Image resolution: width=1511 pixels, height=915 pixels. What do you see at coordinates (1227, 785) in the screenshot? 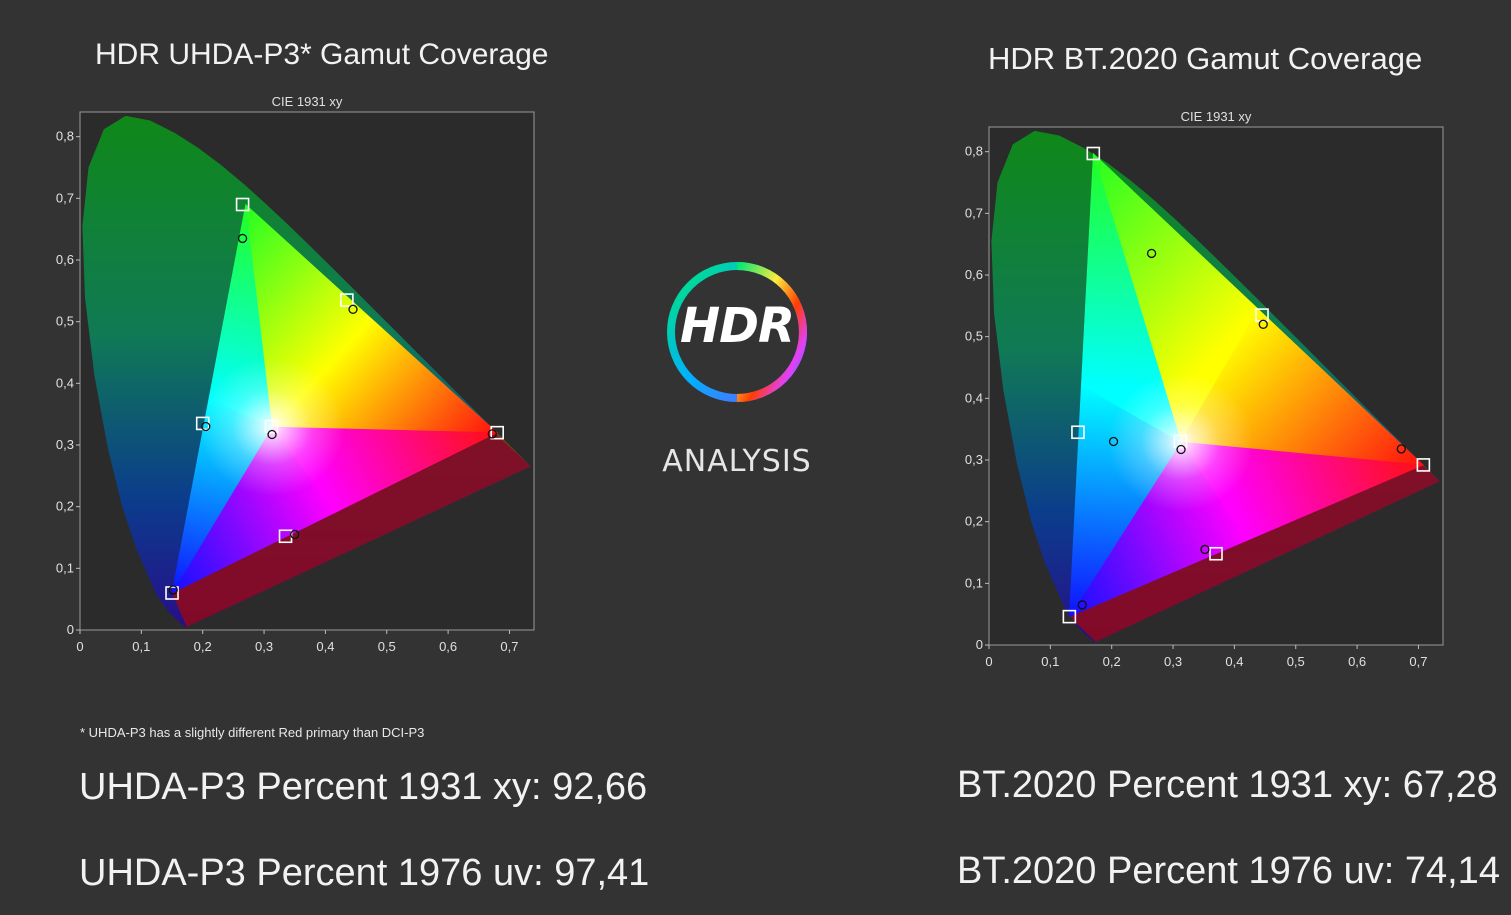
I see `right-stat-1931: BT.2020 Percent 1931 xy: 67,28` at bounding box center [1227, 785].